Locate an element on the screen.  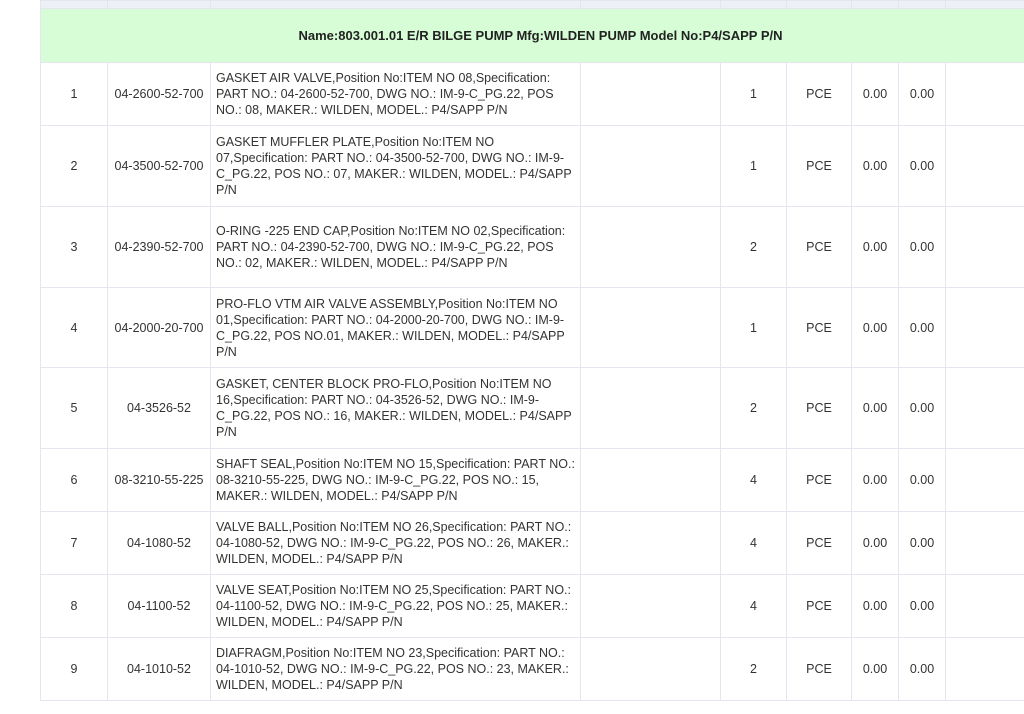
part-number-cell: 04-2600-52-700 is located at coordinates (159, 94).